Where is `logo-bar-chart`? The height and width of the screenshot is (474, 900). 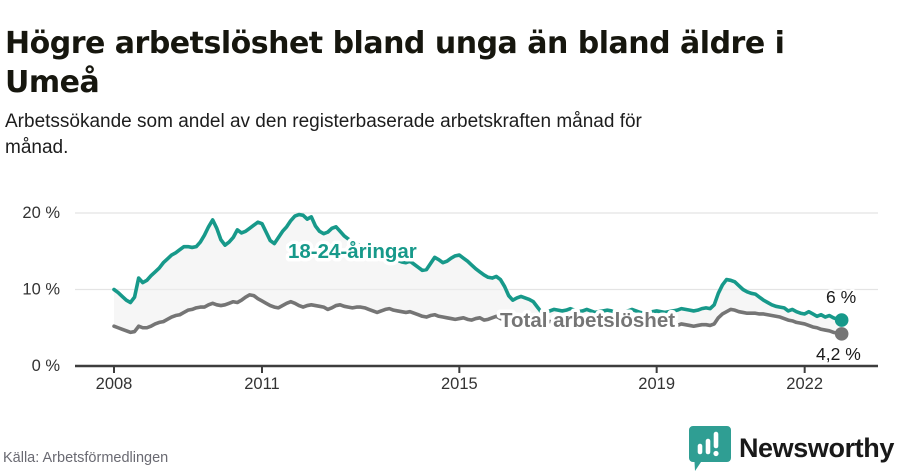
logo-bar-chart is located at coordinates (708, 443).